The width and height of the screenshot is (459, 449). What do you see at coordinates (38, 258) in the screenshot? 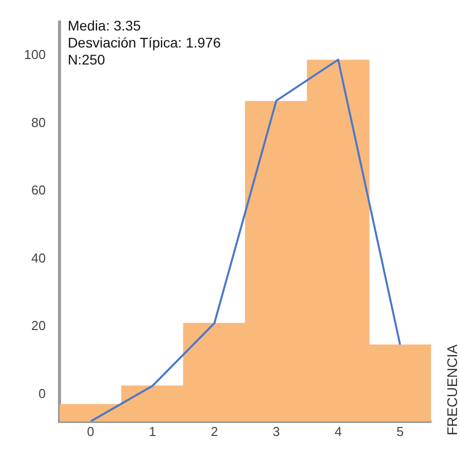
I see `y-tick-label: 40` at bounding box center [38, 258].